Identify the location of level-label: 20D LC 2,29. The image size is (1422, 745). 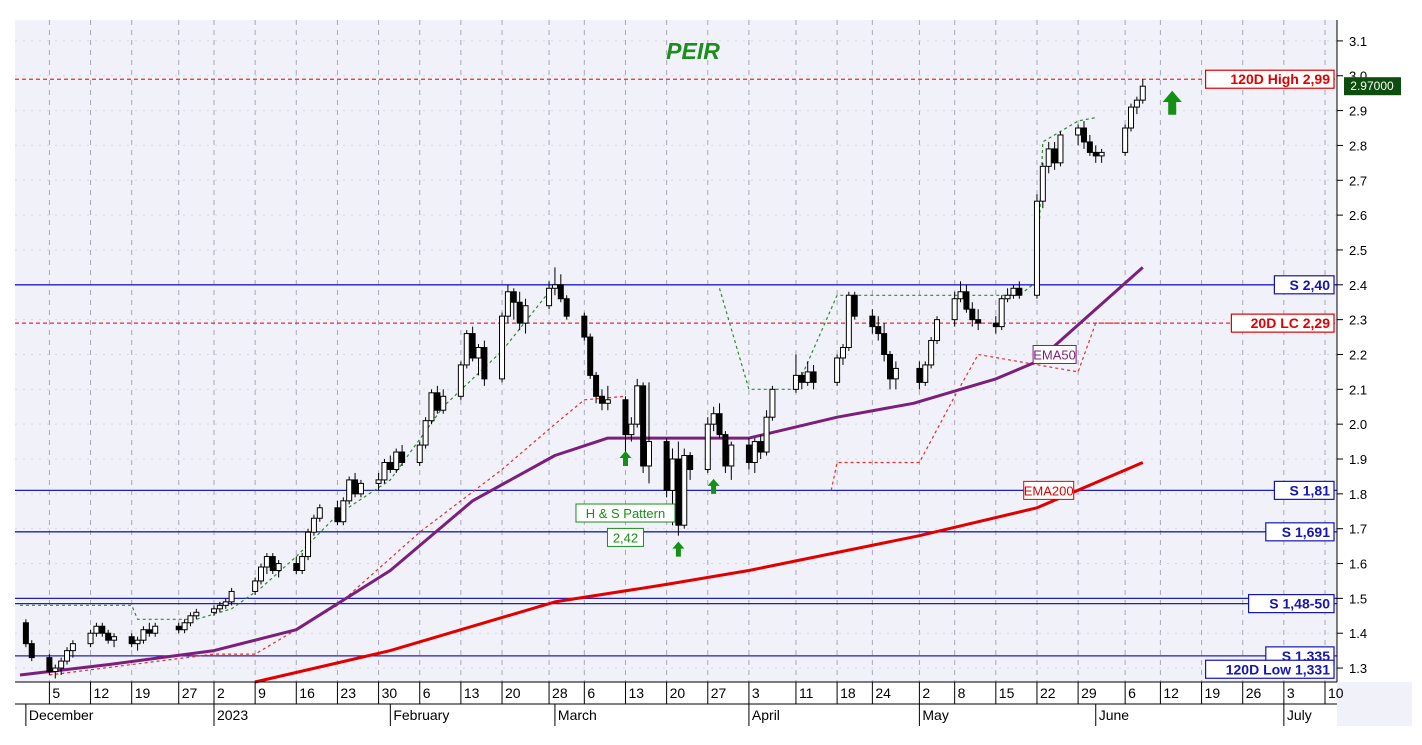
(1282, 323).